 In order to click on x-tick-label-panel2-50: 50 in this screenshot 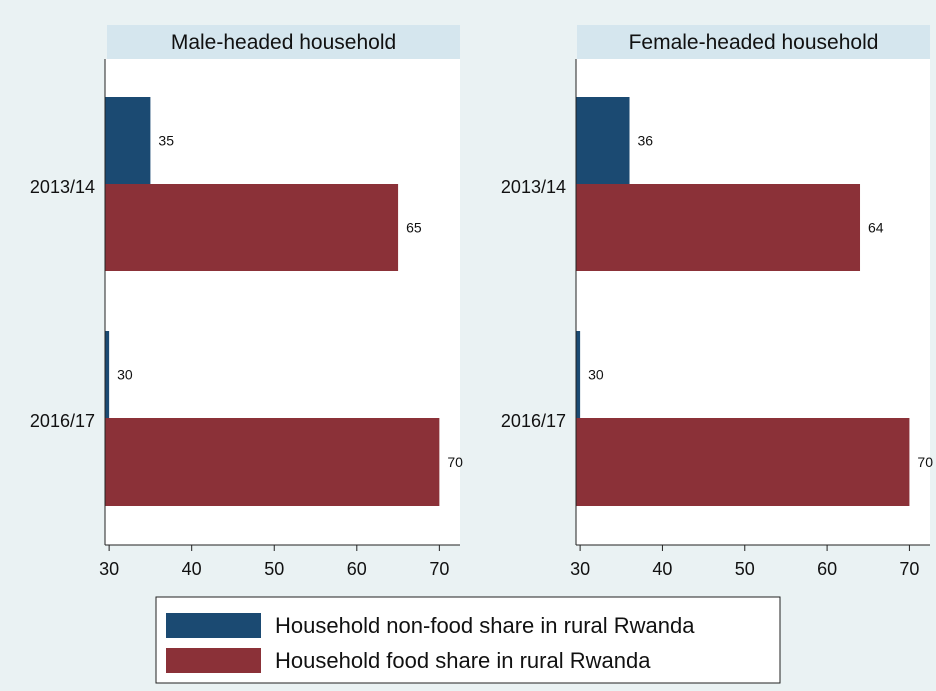, I will do `click(745, 569)`.